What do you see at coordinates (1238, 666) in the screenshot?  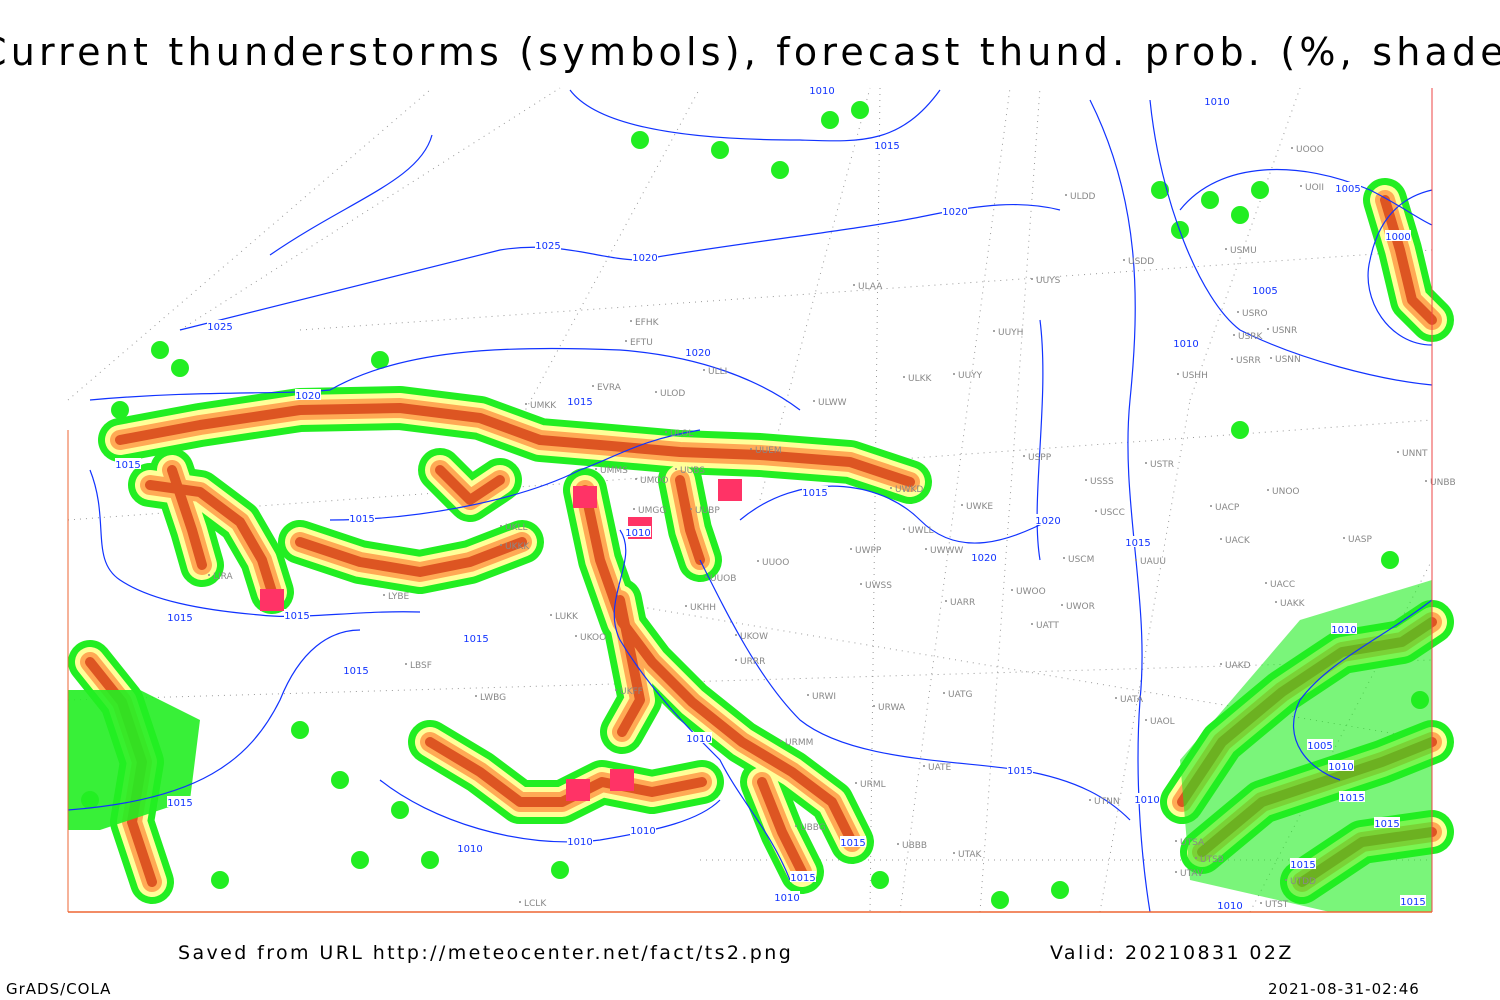 I see `station-label: UAKD` at bounding box center [1238, 666].